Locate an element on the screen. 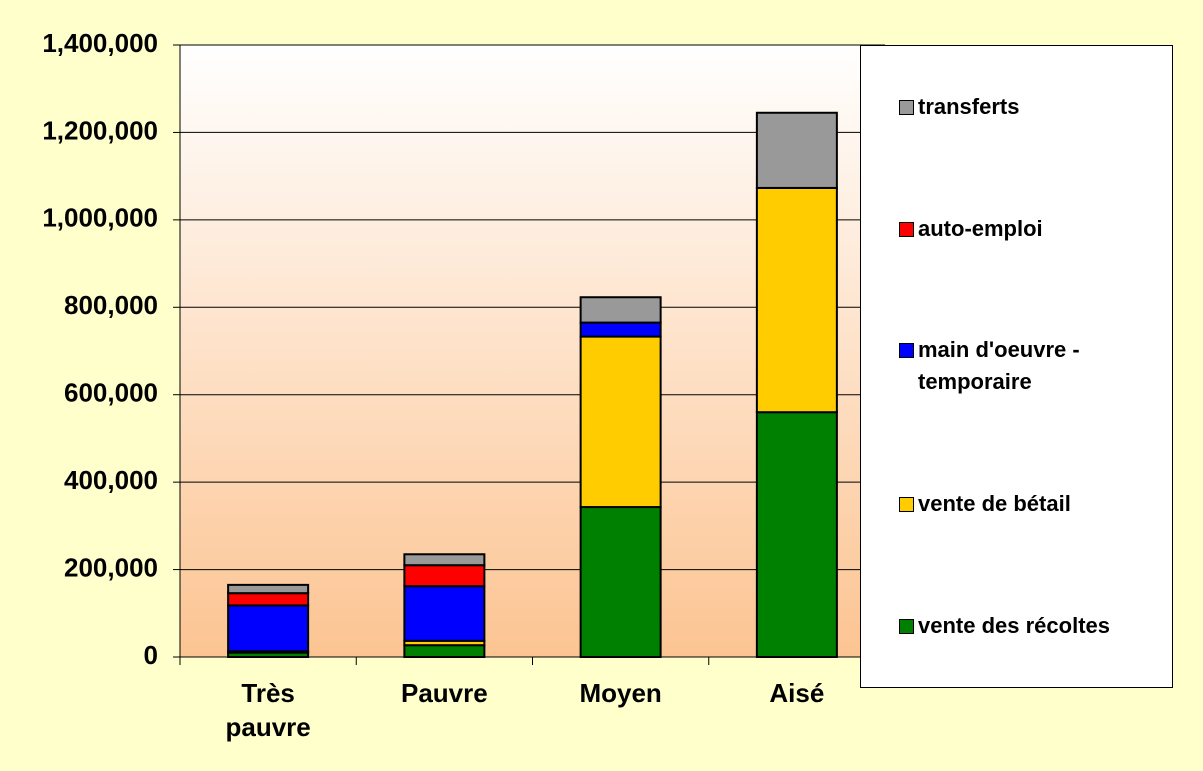 Image resolution: width=1203 pixels, height=771 pixels. y-tick-label: 600,000 is located at coordinates (111, 393).